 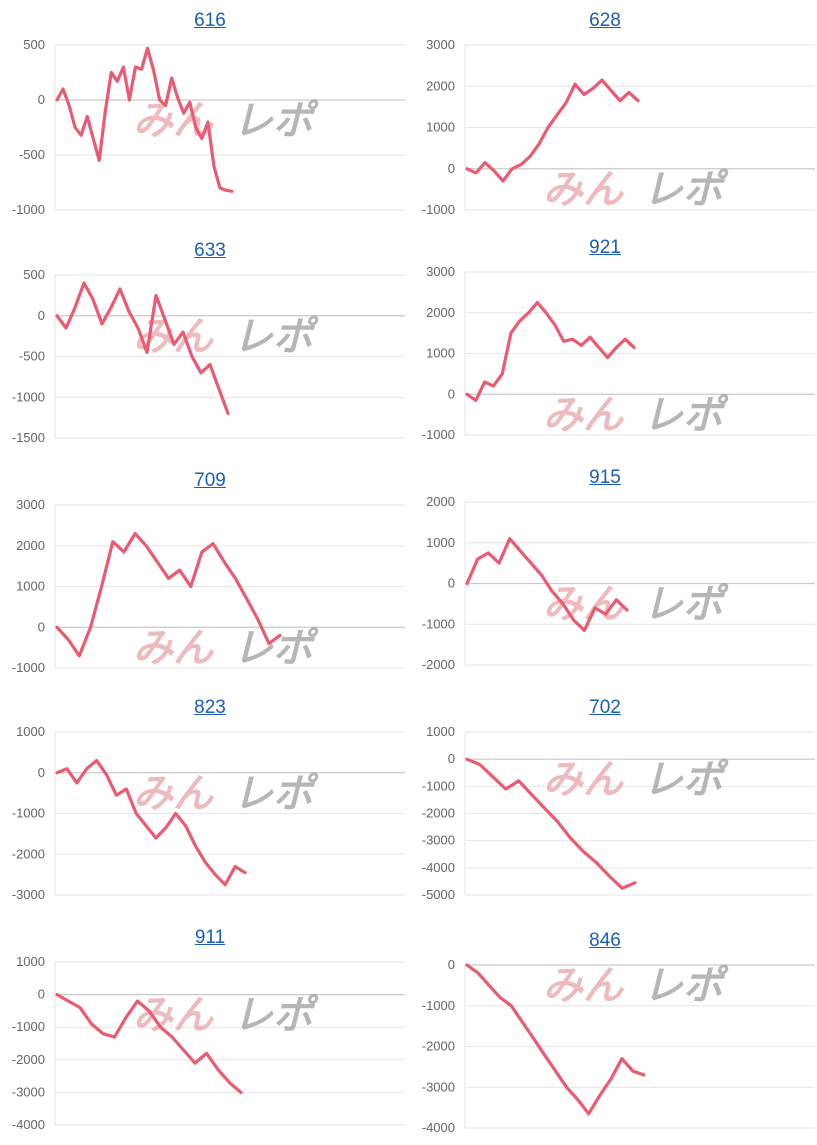 I want to click on chart-title-link: 823, so click(x=210, y=707).